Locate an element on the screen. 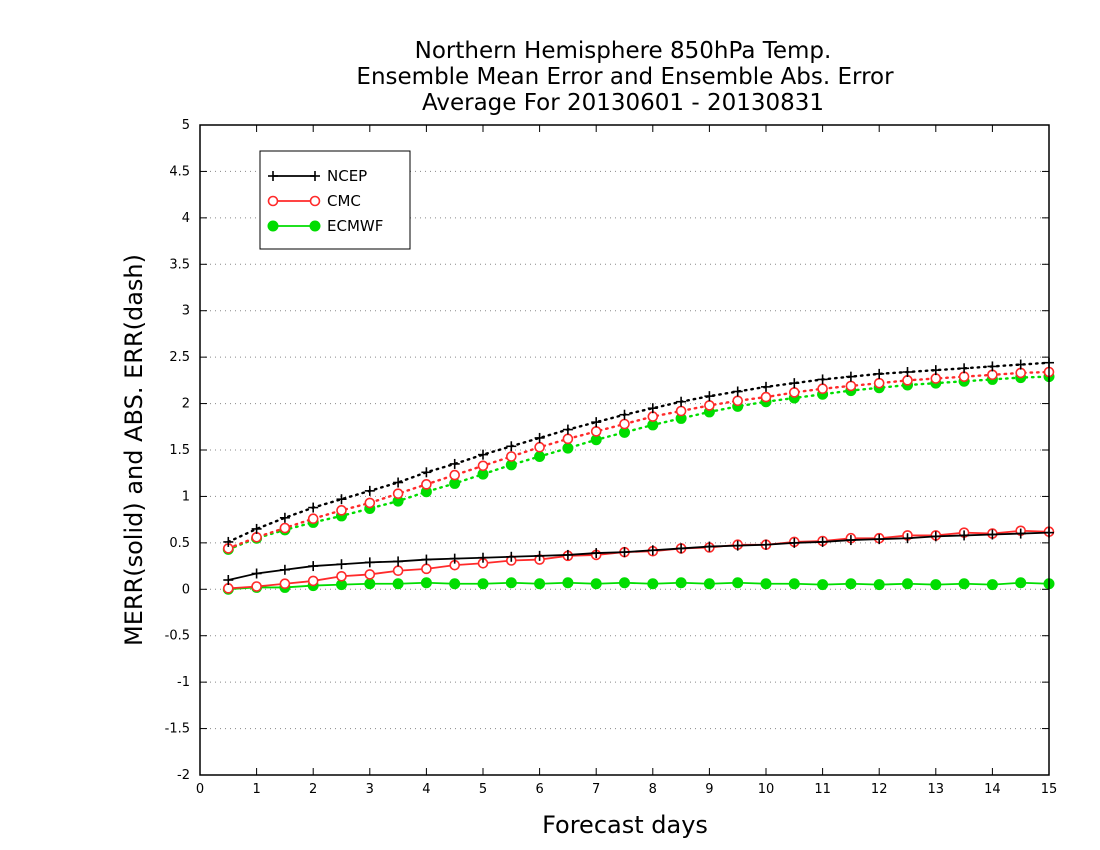 The image size is (1100, 850). y-tick-label: 2 is located at coordinates (186, 404).